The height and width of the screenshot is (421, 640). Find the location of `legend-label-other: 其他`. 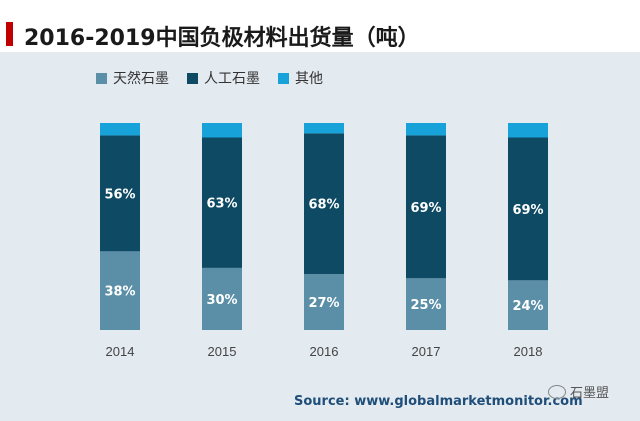

legend-label-other: 其他 is located at coordinates (309, 79).